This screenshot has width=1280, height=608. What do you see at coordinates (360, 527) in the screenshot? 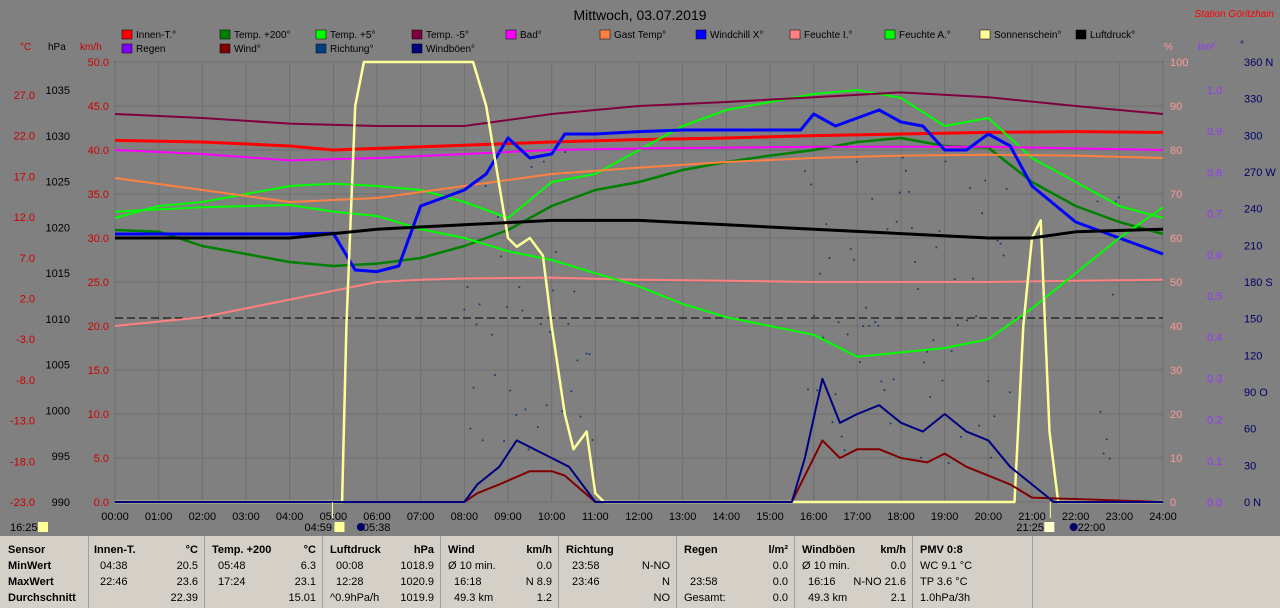
I see `moon-icon` at bounding box center [360, 527].